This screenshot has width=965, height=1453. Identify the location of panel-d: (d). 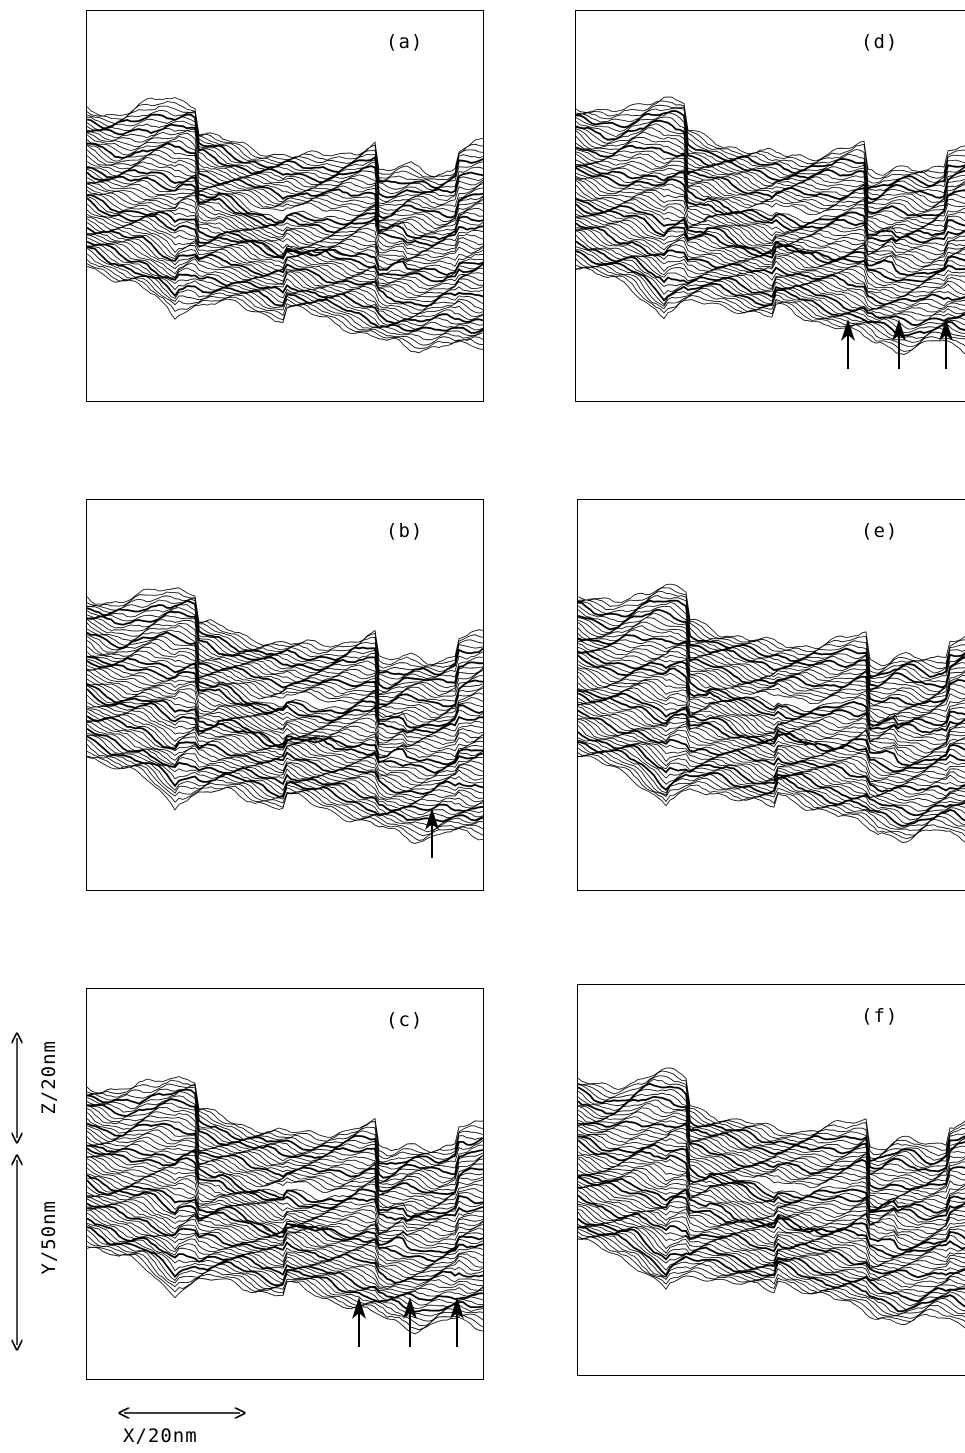
(770, 206).